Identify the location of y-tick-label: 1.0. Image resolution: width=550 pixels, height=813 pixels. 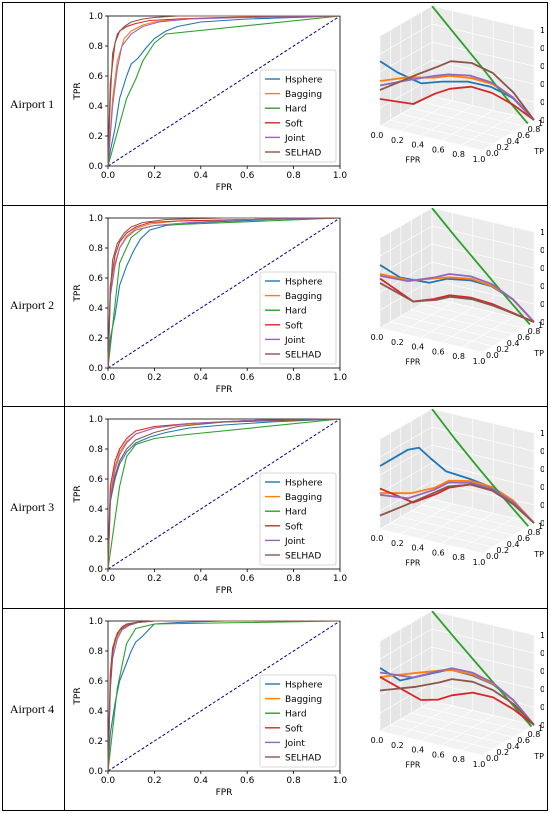
(96, 219).